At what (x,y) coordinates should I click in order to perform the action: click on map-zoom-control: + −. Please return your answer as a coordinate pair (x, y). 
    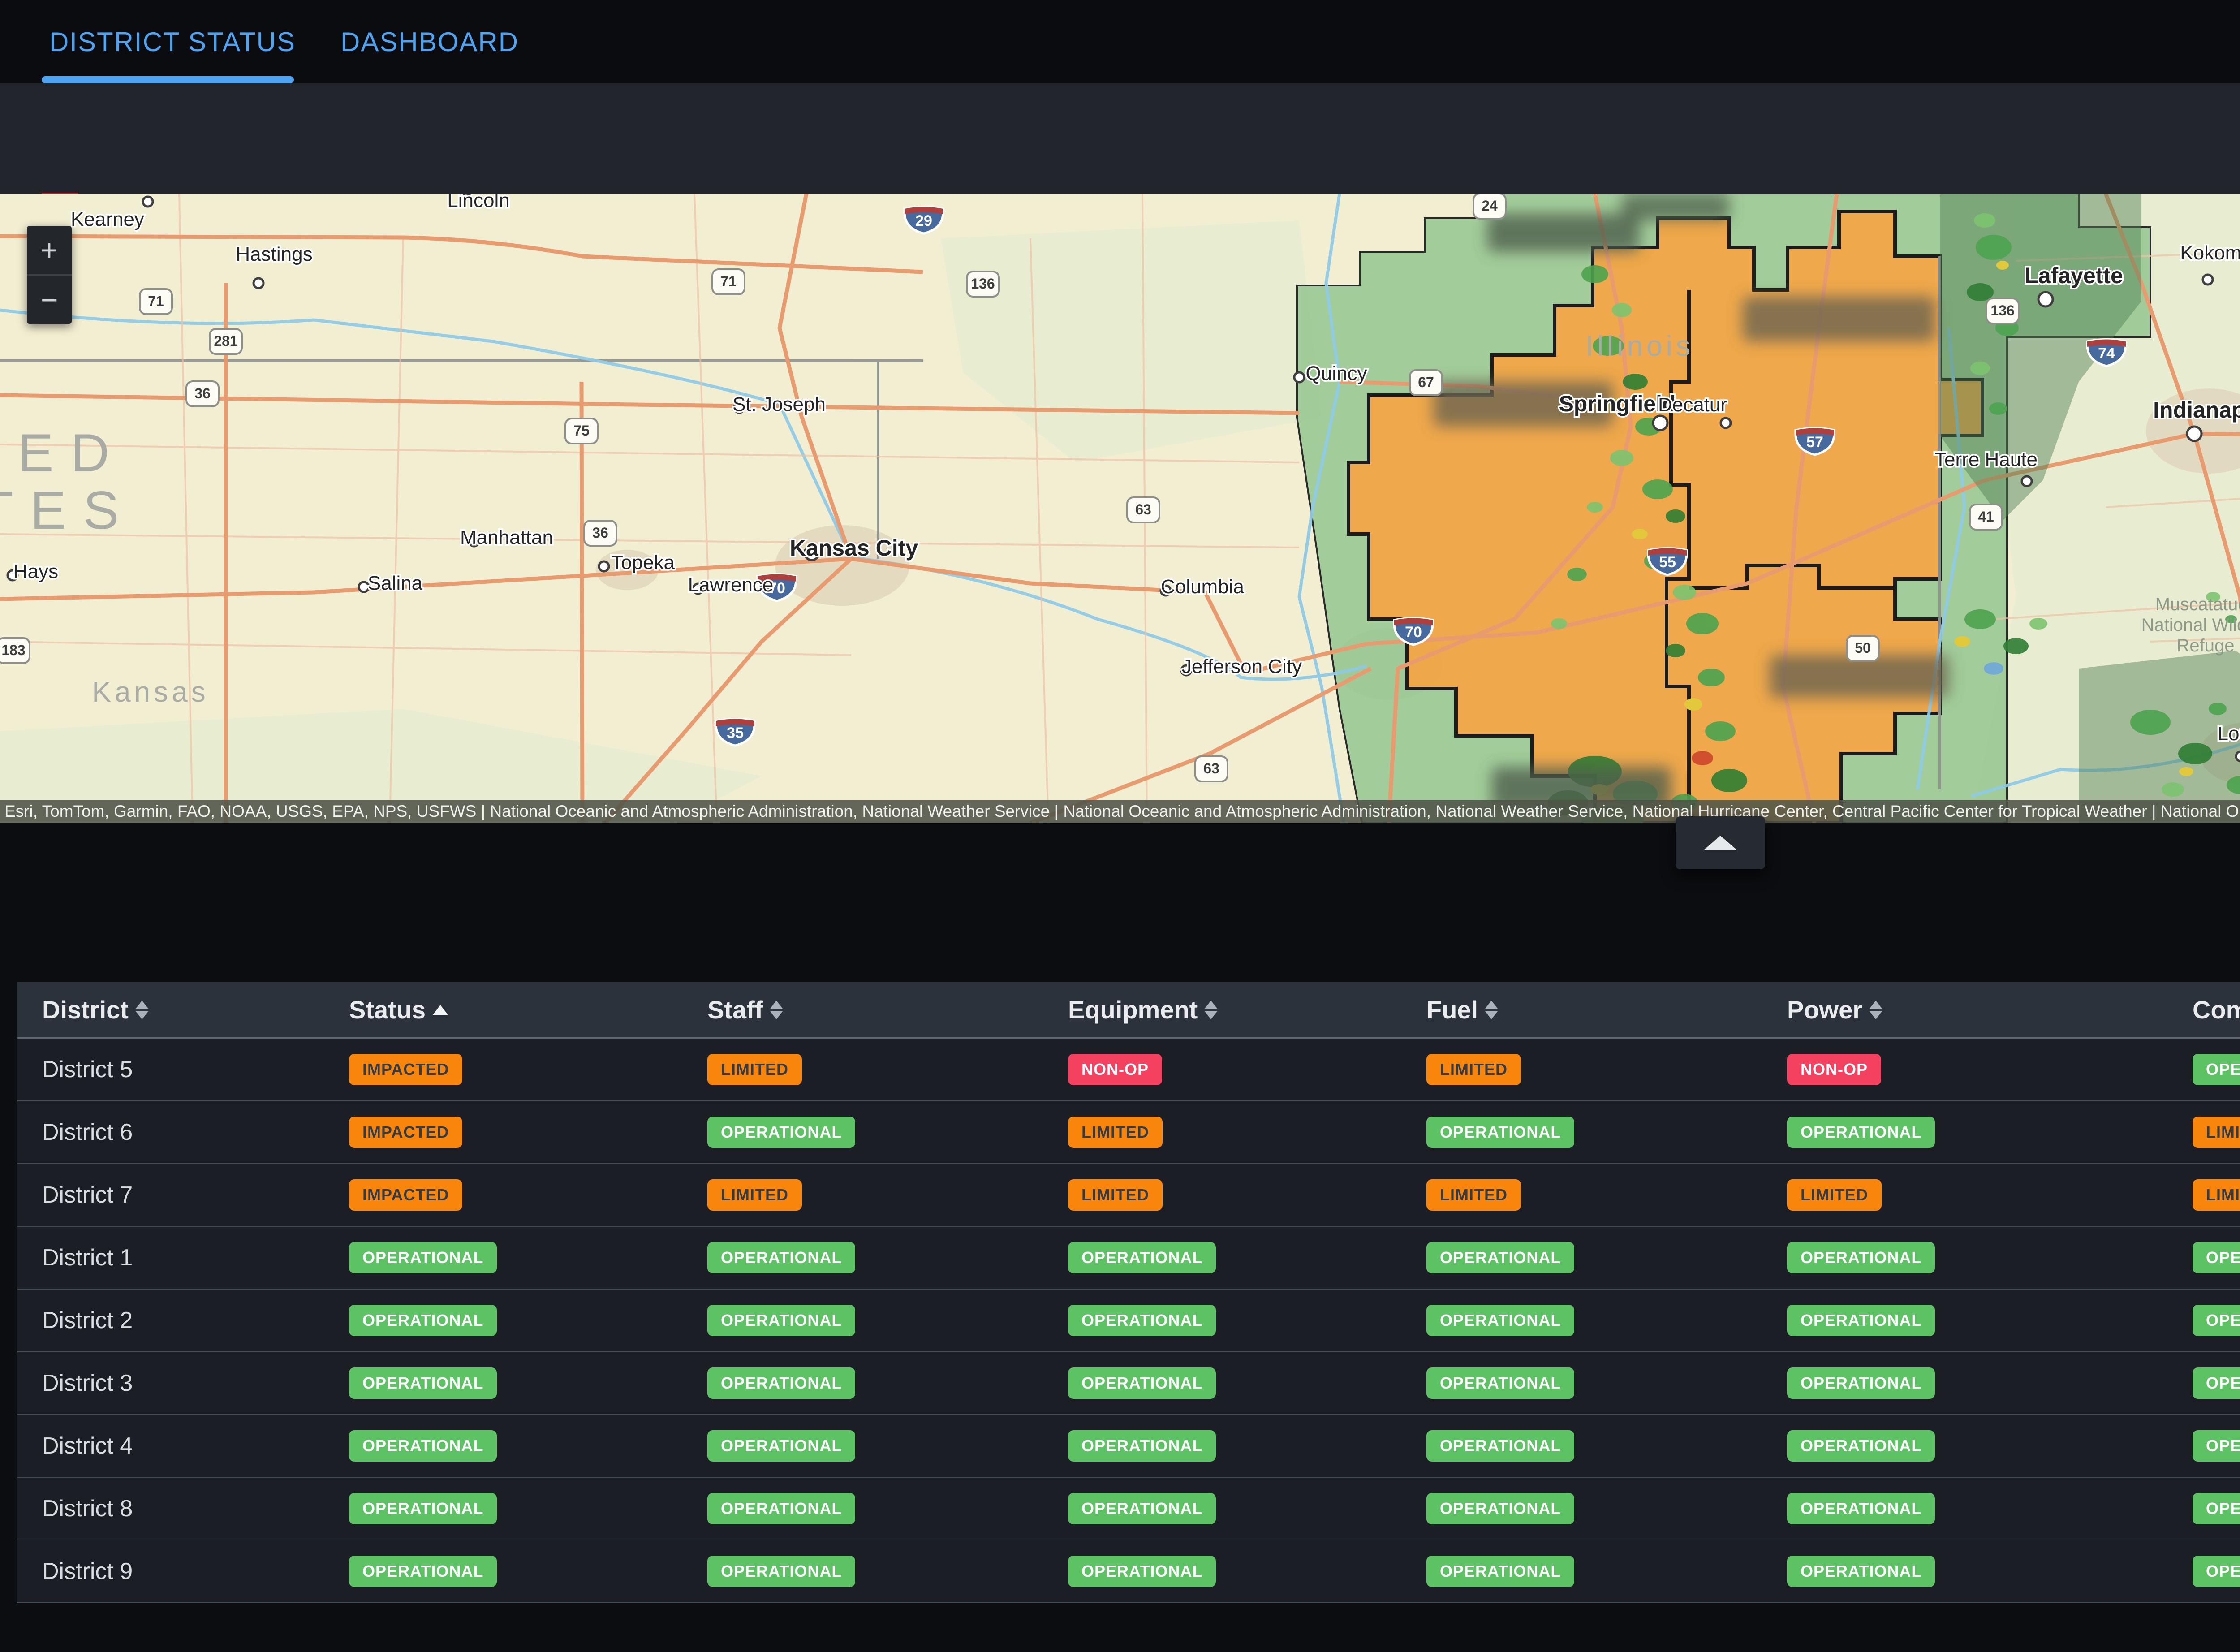
    Looking at the image, I should click on (49, 275).